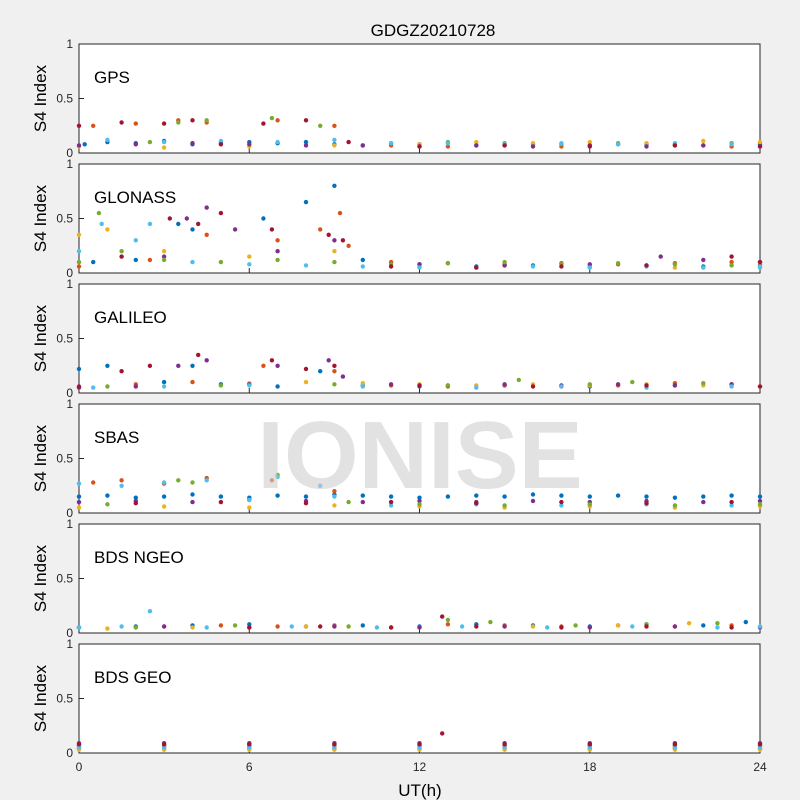 The image size is (800, 800). I want to click on panel-label: GALILEO, so click(130, 317).